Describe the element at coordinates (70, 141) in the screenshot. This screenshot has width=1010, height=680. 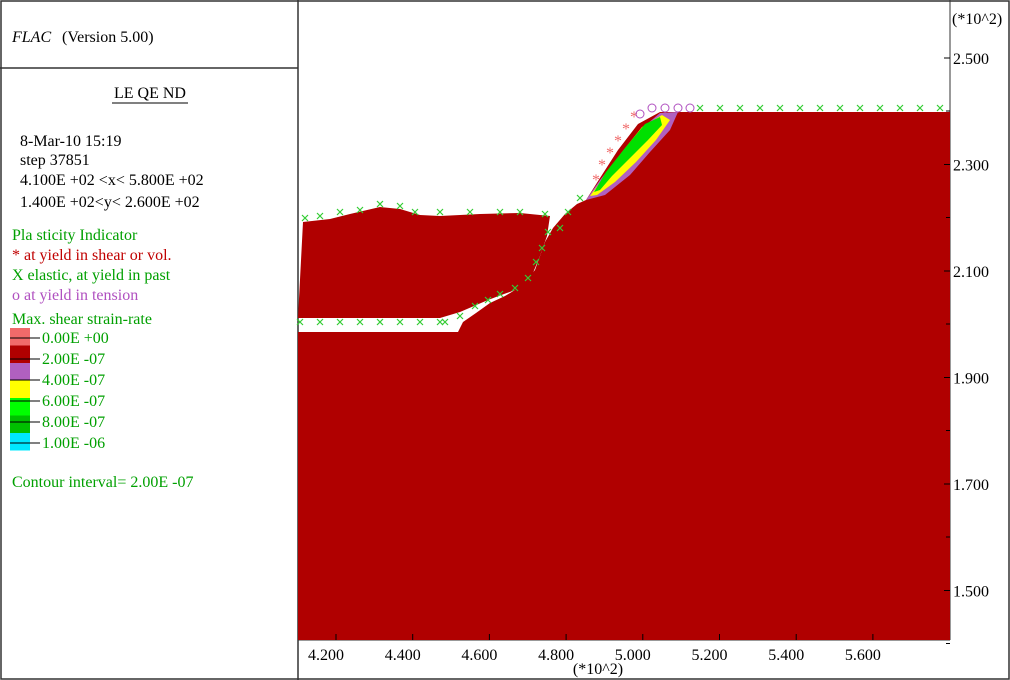
I see `date: 8-Mar-10 15:19` at that location.